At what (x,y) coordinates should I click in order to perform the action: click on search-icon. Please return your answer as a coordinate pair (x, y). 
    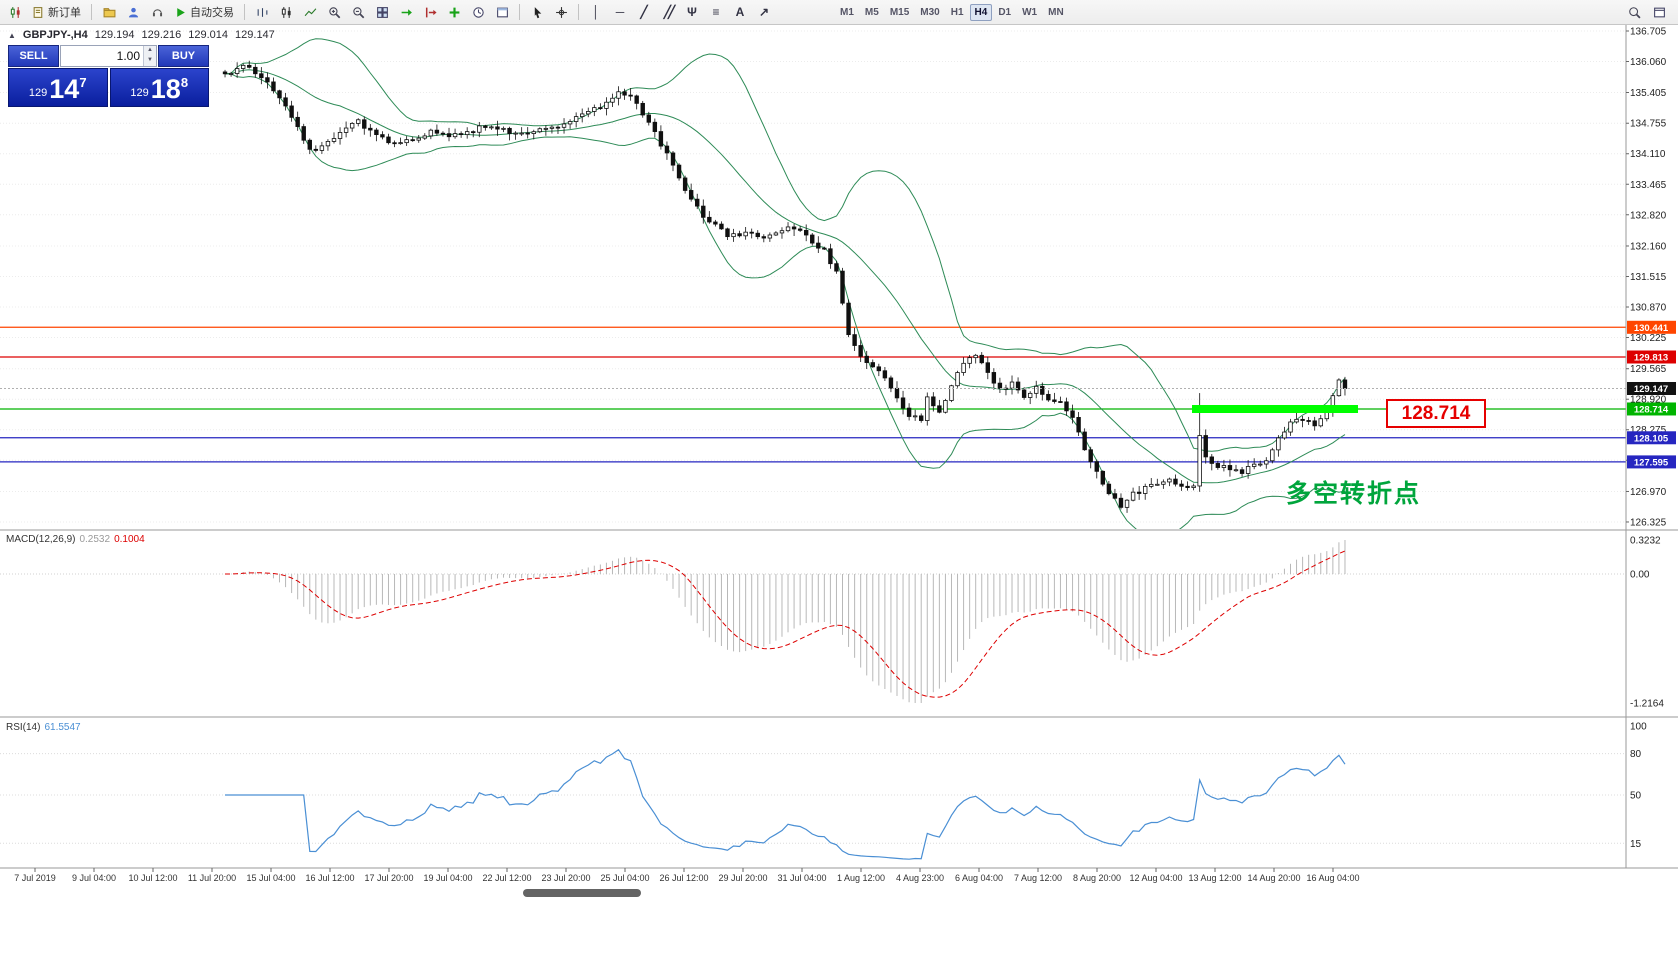
    Looking at the image, I should click on (1634, 12).